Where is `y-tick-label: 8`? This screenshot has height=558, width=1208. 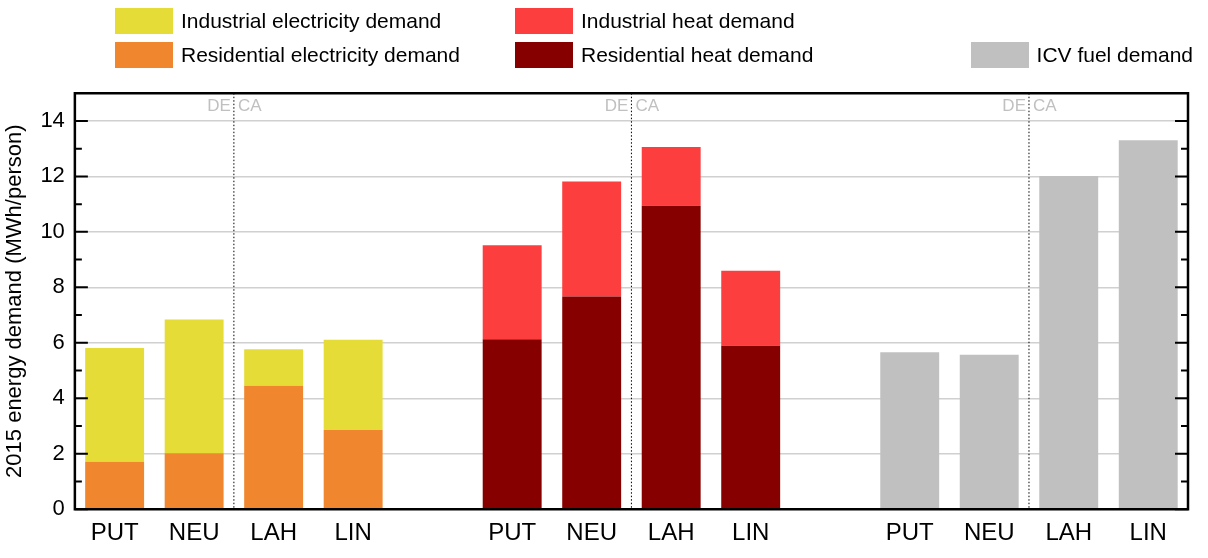
y-tick-label: 8 is located at coordinates (58, 286).